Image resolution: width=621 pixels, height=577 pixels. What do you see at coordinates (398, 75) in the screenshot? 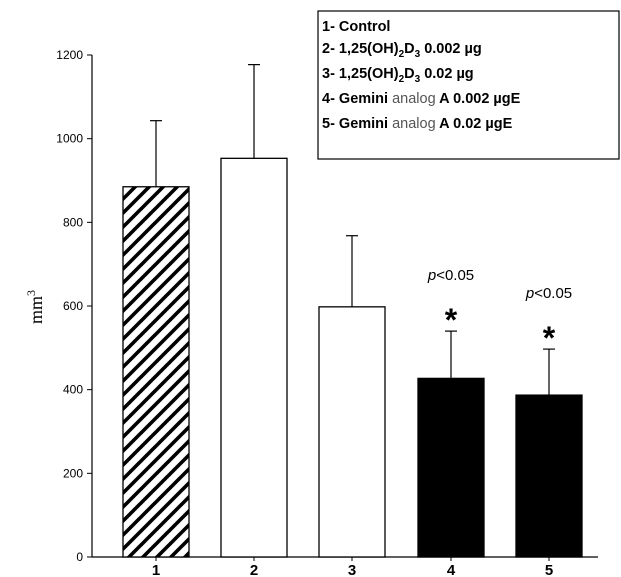
I see `legend-entry-3: 3- 1,25(OH)2D3 0.02 µg` at bounding box center [398, 75].